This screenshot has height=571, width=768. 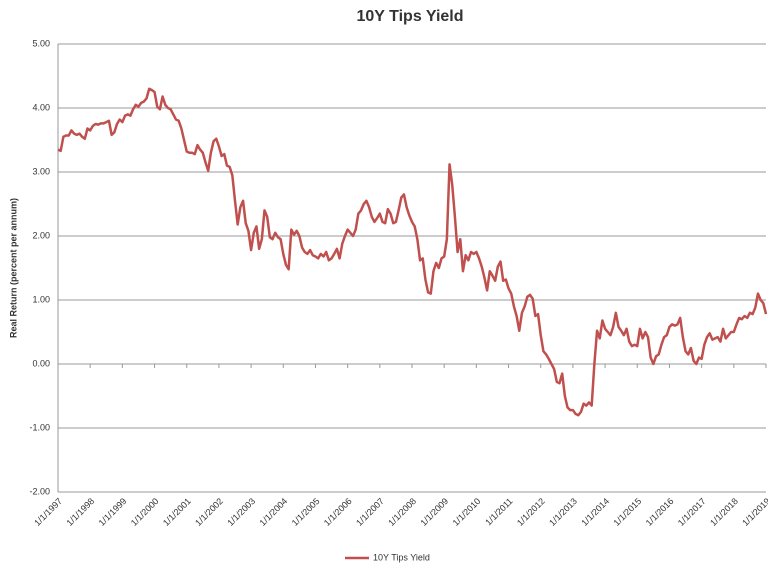 What do you see at coordinates (41, 235) in the screenshot?
I see `y-tick-label: 2.00` at bounding box center [41, 235].